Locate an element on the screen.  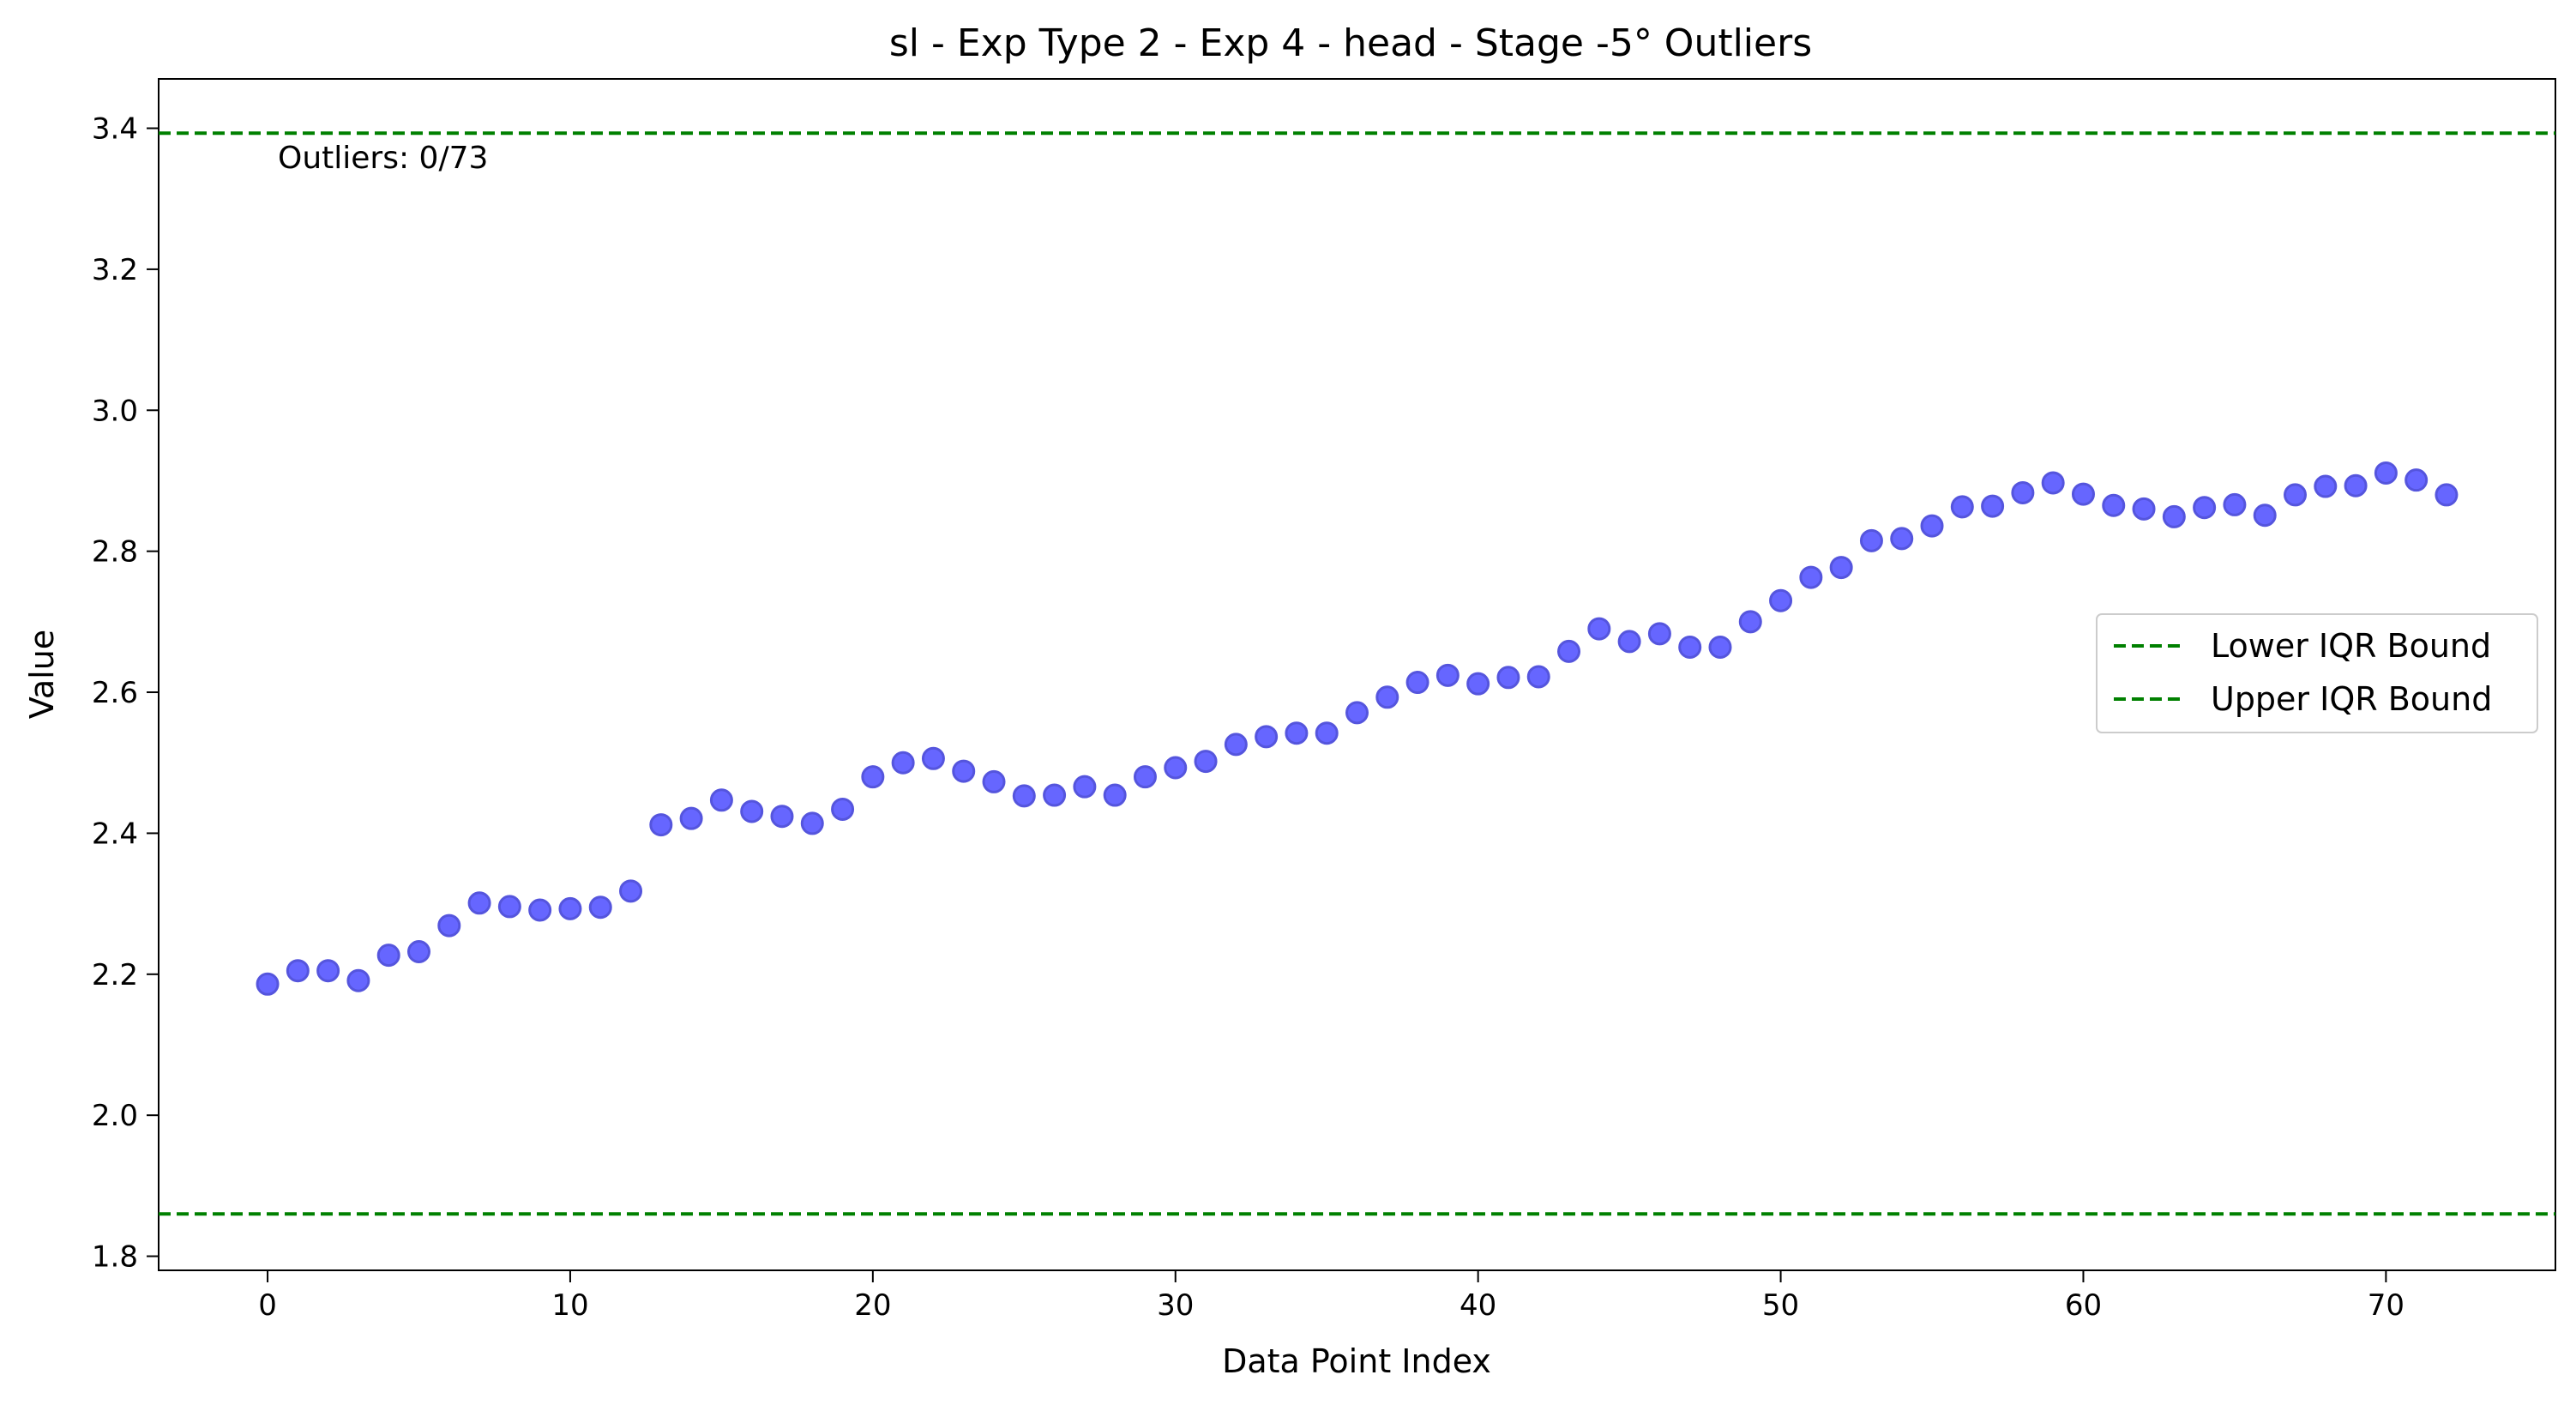
x-tick-label: 70 is located at coordinates (2386, 1305).